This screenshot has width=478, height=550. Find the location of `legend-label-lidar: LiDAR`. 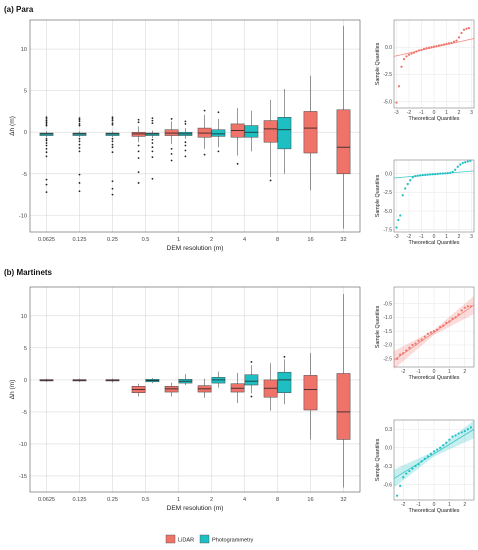

legend-label-lidar: LiDAR is located at coordinates (186, 541).